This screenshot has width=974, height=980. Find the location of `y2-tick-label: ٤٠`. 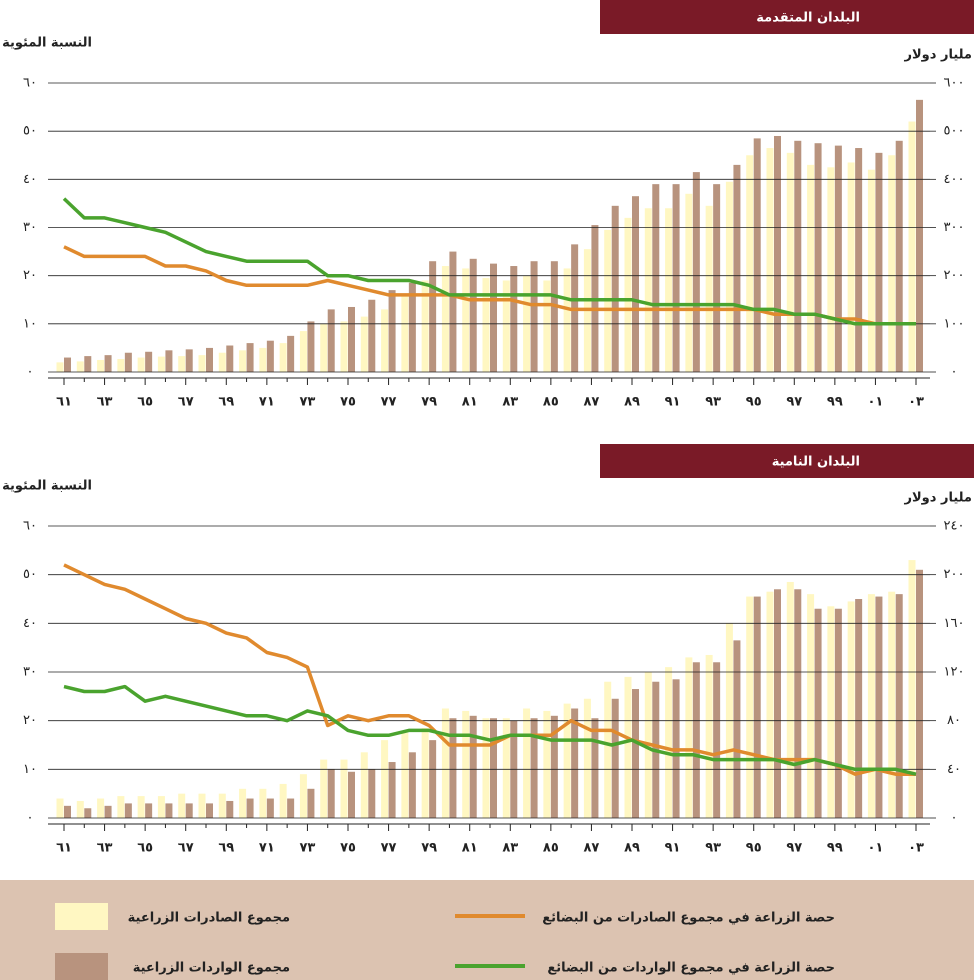

y2-tick-label: ٤٠ is located at coordinates (954, 769).